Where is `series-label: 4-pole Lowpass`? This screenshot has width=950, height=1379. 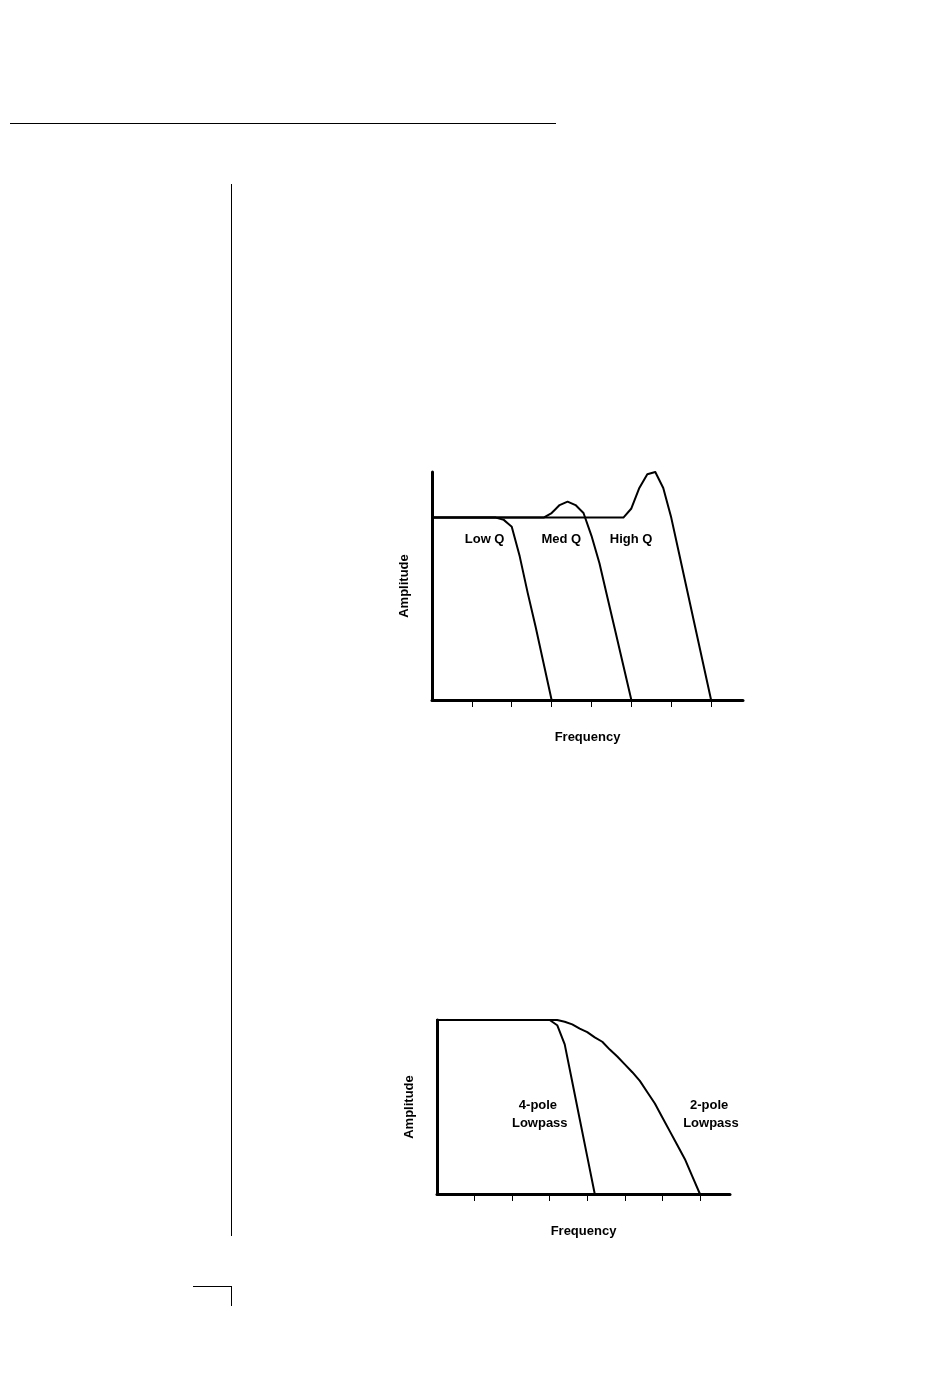 series-label: 4-pole Lowpass is located at coordinates (539, 1113).